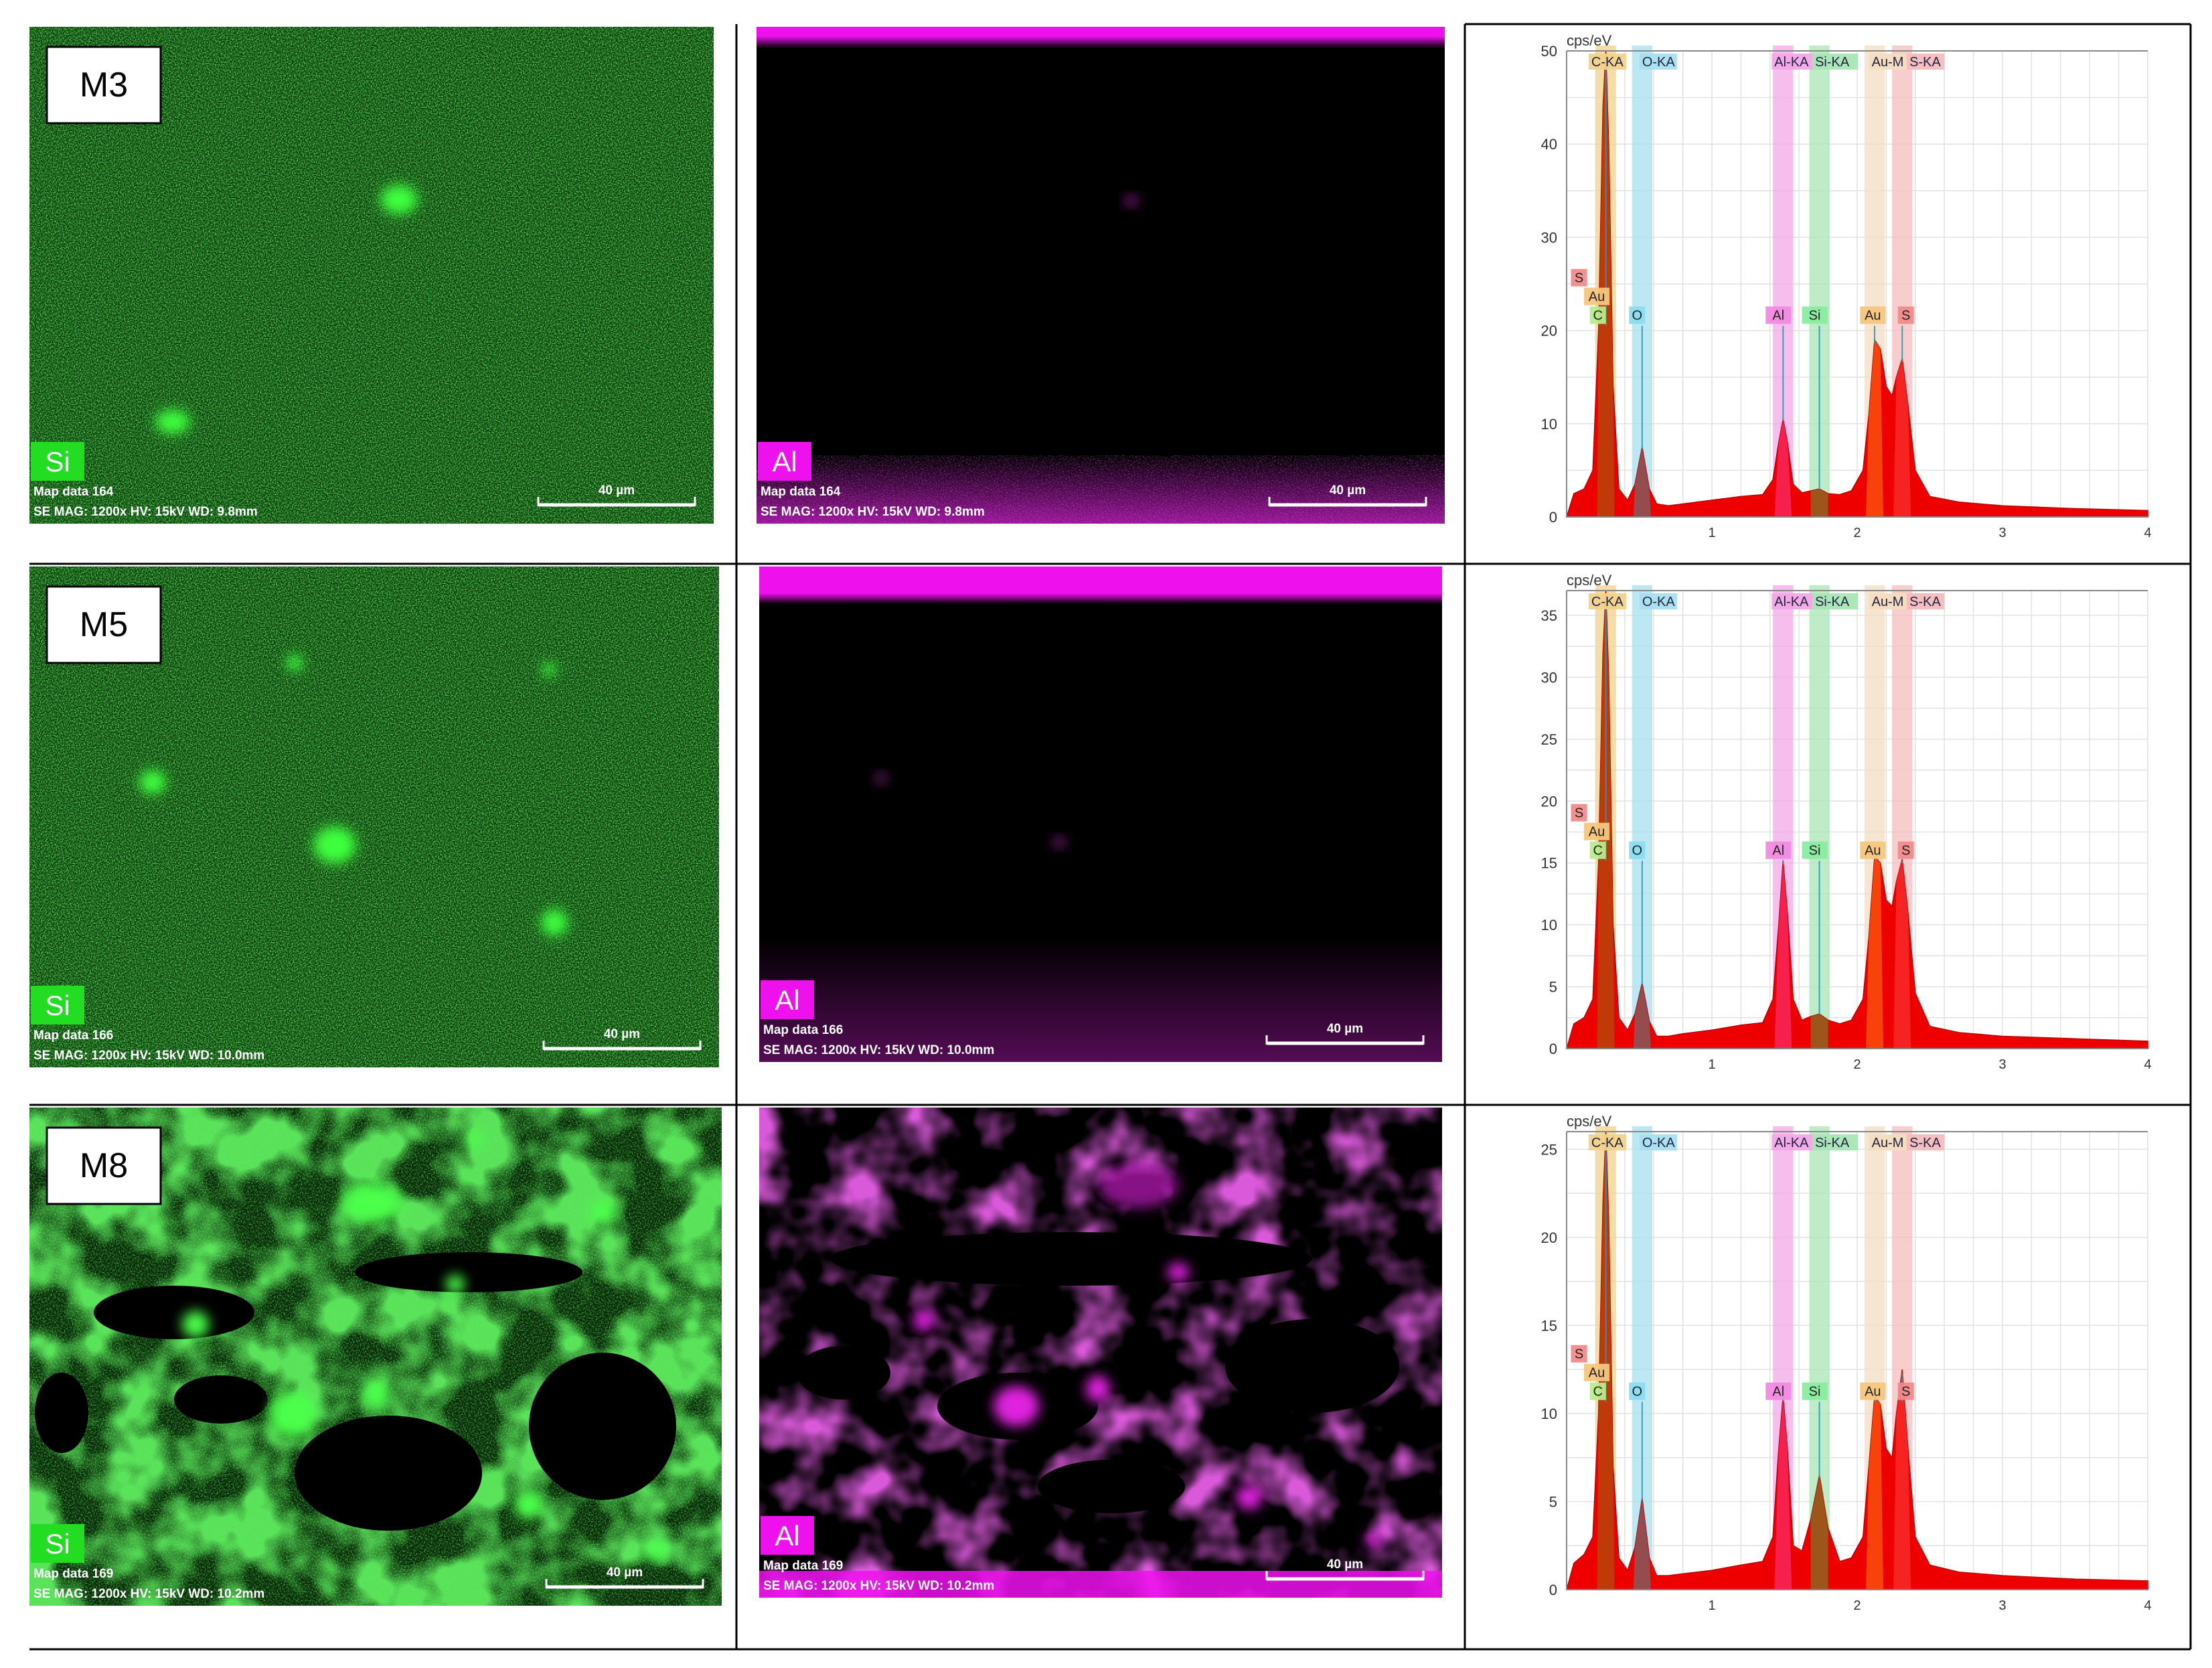 The image size is (2212, 1668). Describe the element at coordinates (1549, 237) in the screenshot. I see `y-tick-label: 30` at that location.